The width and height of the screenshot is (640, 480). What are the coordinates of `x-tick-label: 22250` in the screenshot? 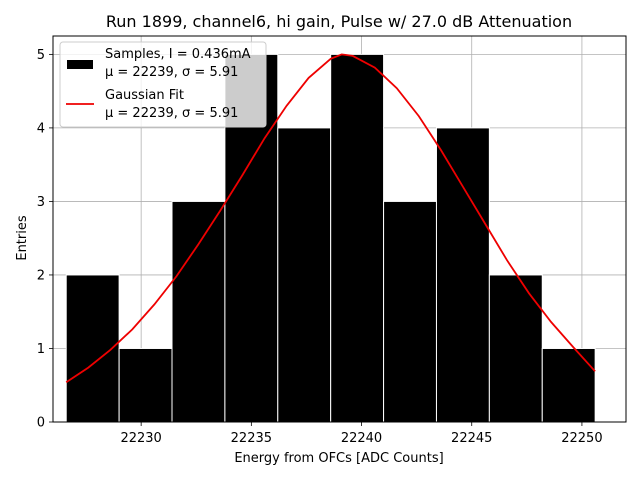 It's located at (581, 438).